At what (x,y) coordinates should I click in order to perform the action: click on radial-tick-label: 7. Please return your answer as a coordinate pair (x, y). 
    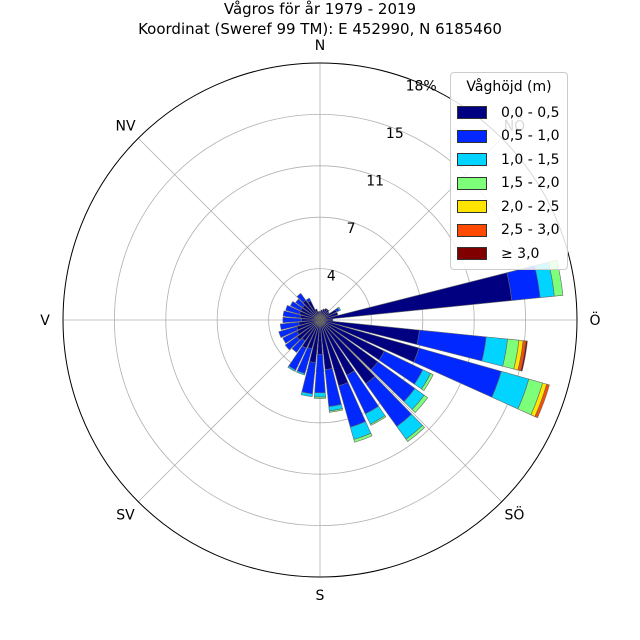
    Looking at the image, I should click on (351, 229).